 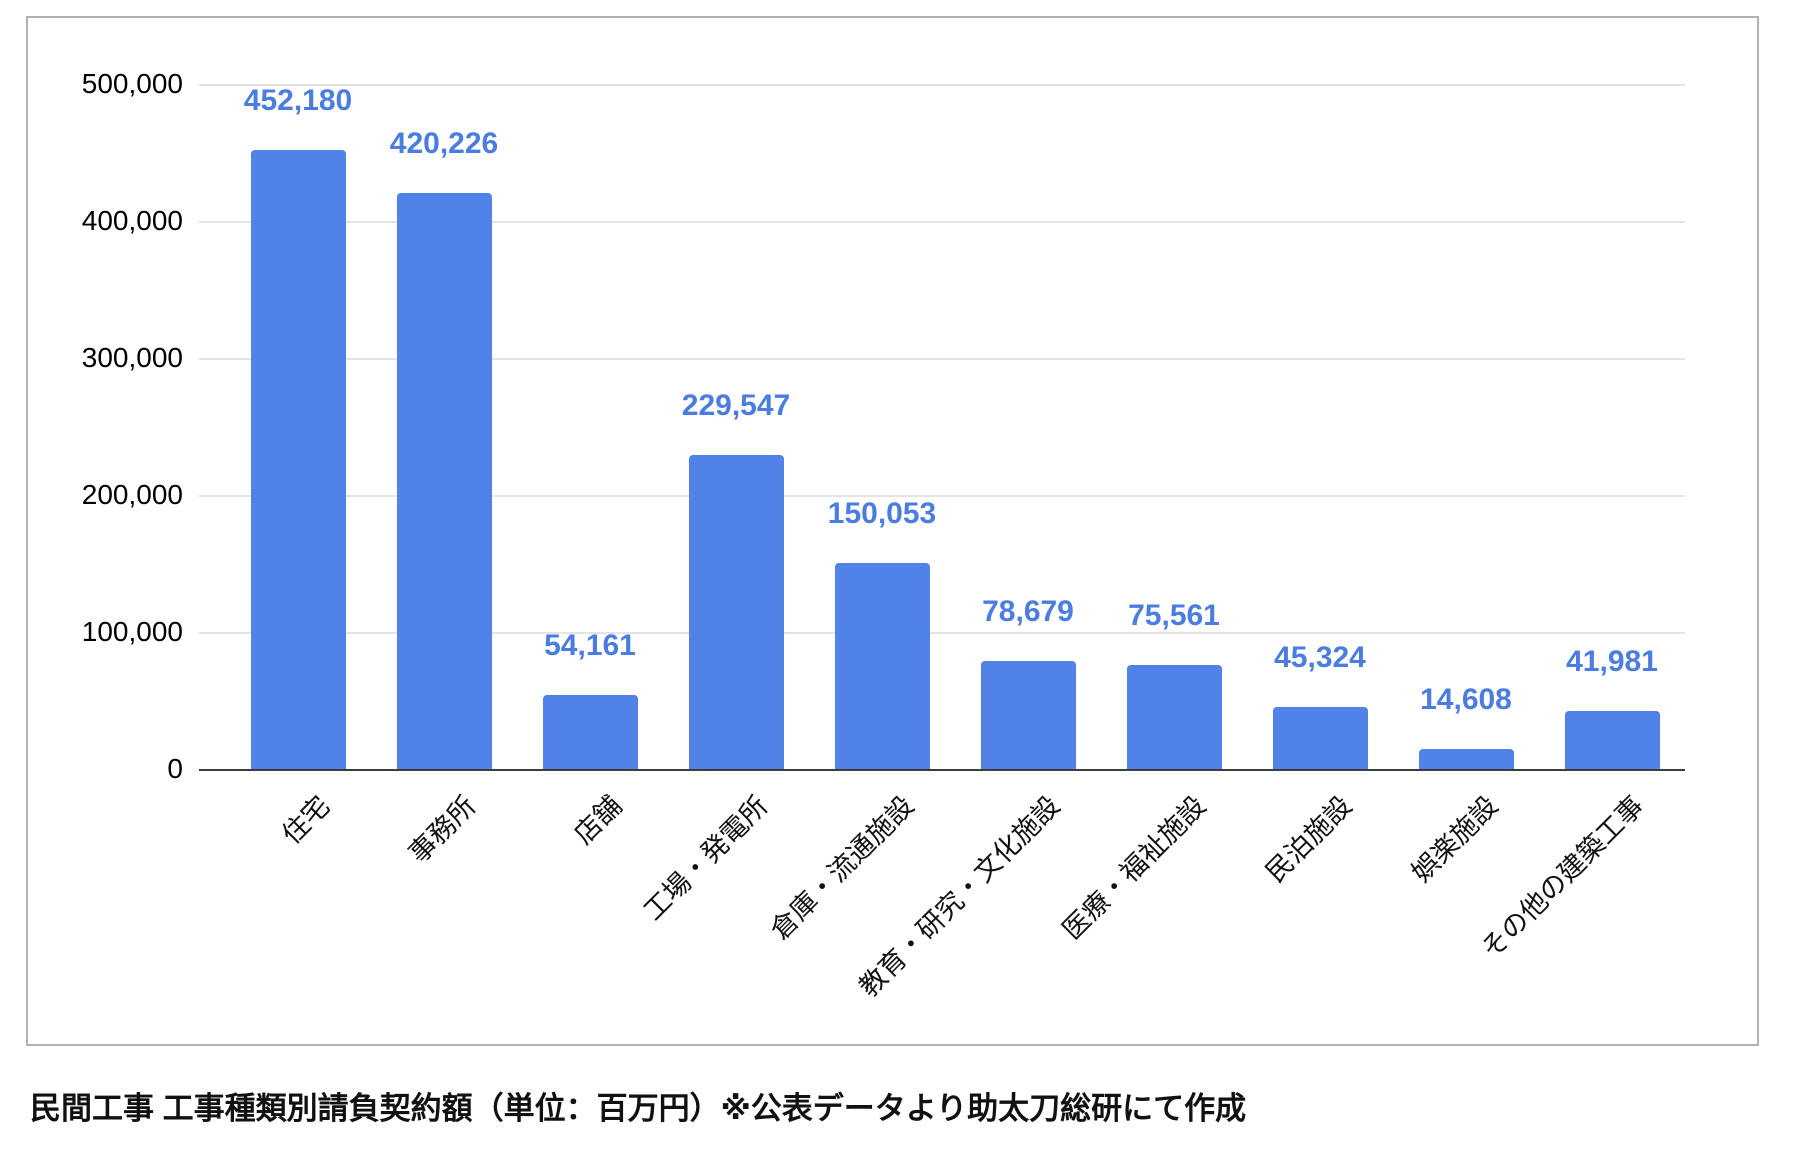 I want to click on y-tick-label: 400,000, so click(x=132, y=220).